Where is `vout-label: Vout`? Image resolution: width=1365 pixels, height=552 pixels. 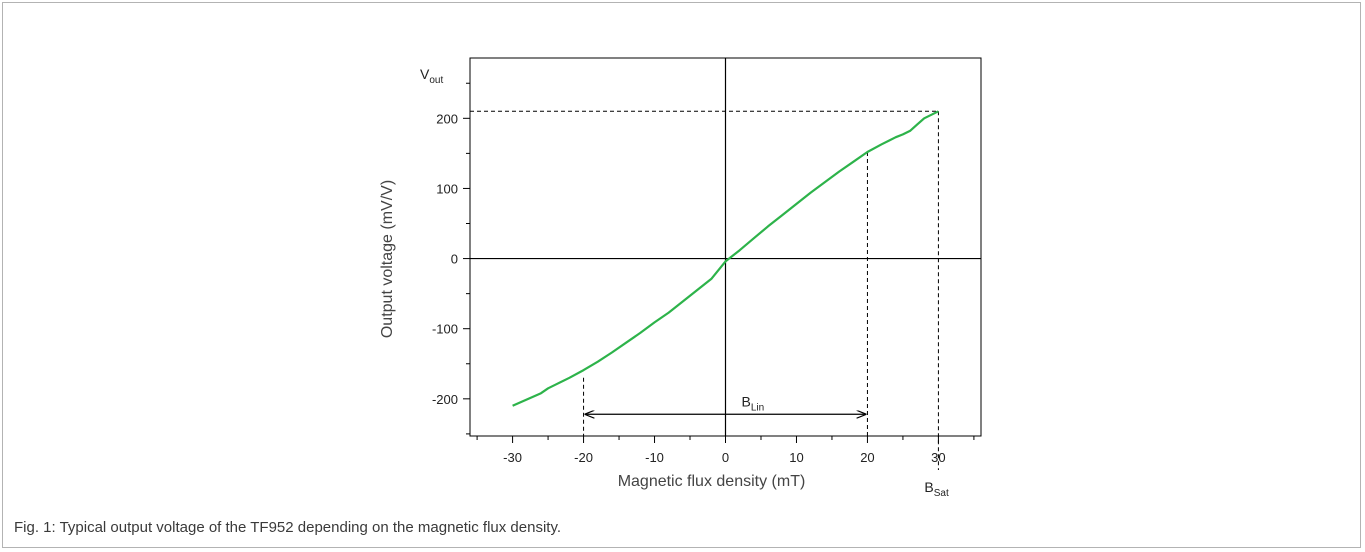
vout-label: Vout is located at coordinates (431, 76).